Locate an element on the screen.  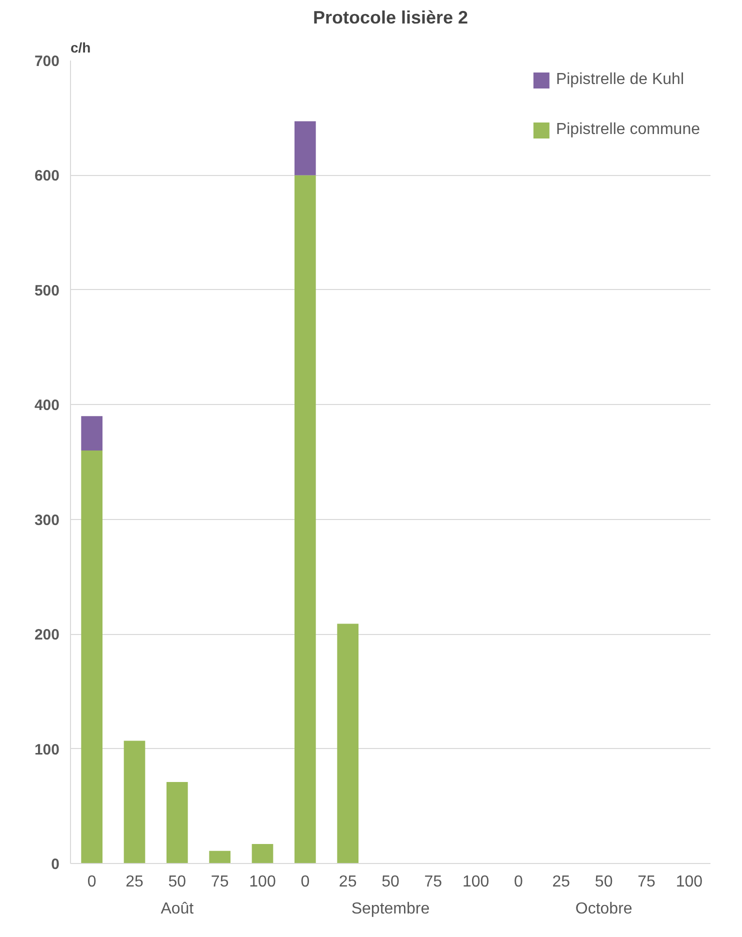
y-tick-label: 700 is located at coordinates (47, 61).